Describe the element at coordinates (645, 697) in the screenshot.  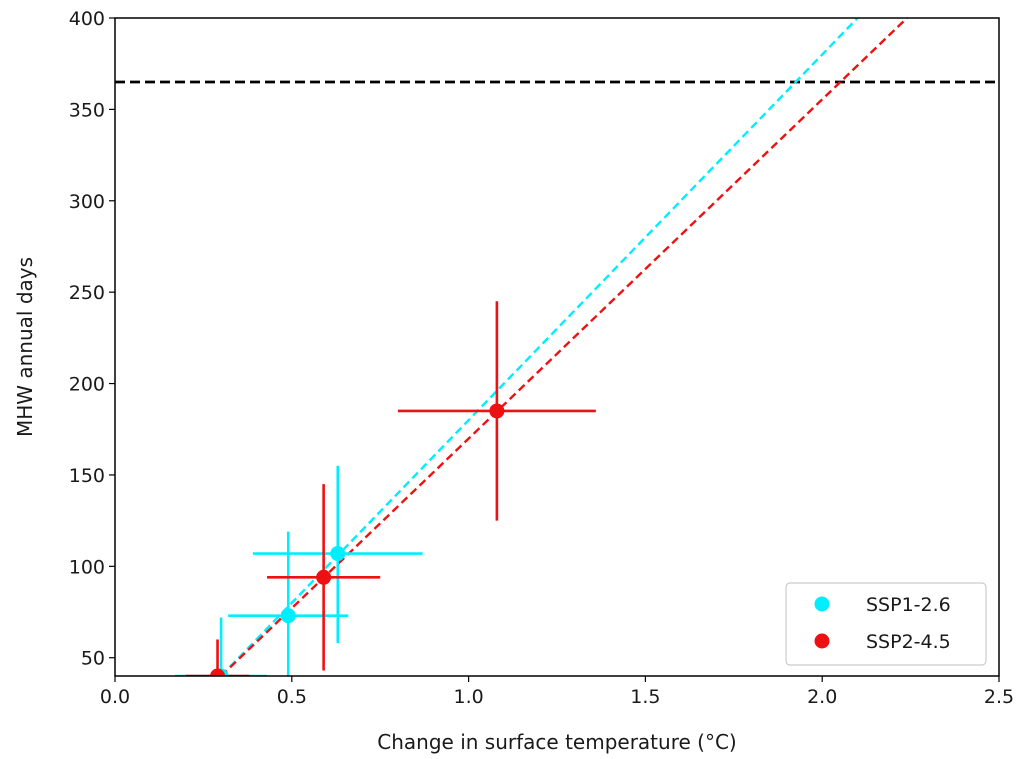
I see `x-tick-label: 1.5` at that location.